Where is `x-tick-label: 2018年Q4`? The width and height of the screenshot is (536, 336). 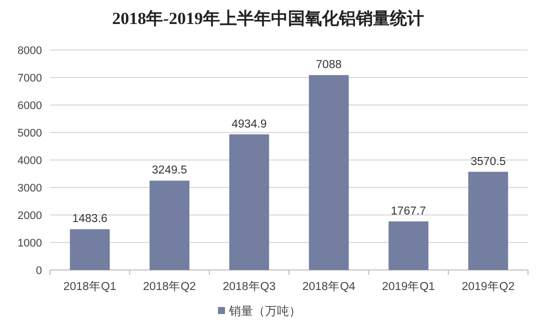
x-tick-label: 2018年Q4 is located at coordinates (329, 286).